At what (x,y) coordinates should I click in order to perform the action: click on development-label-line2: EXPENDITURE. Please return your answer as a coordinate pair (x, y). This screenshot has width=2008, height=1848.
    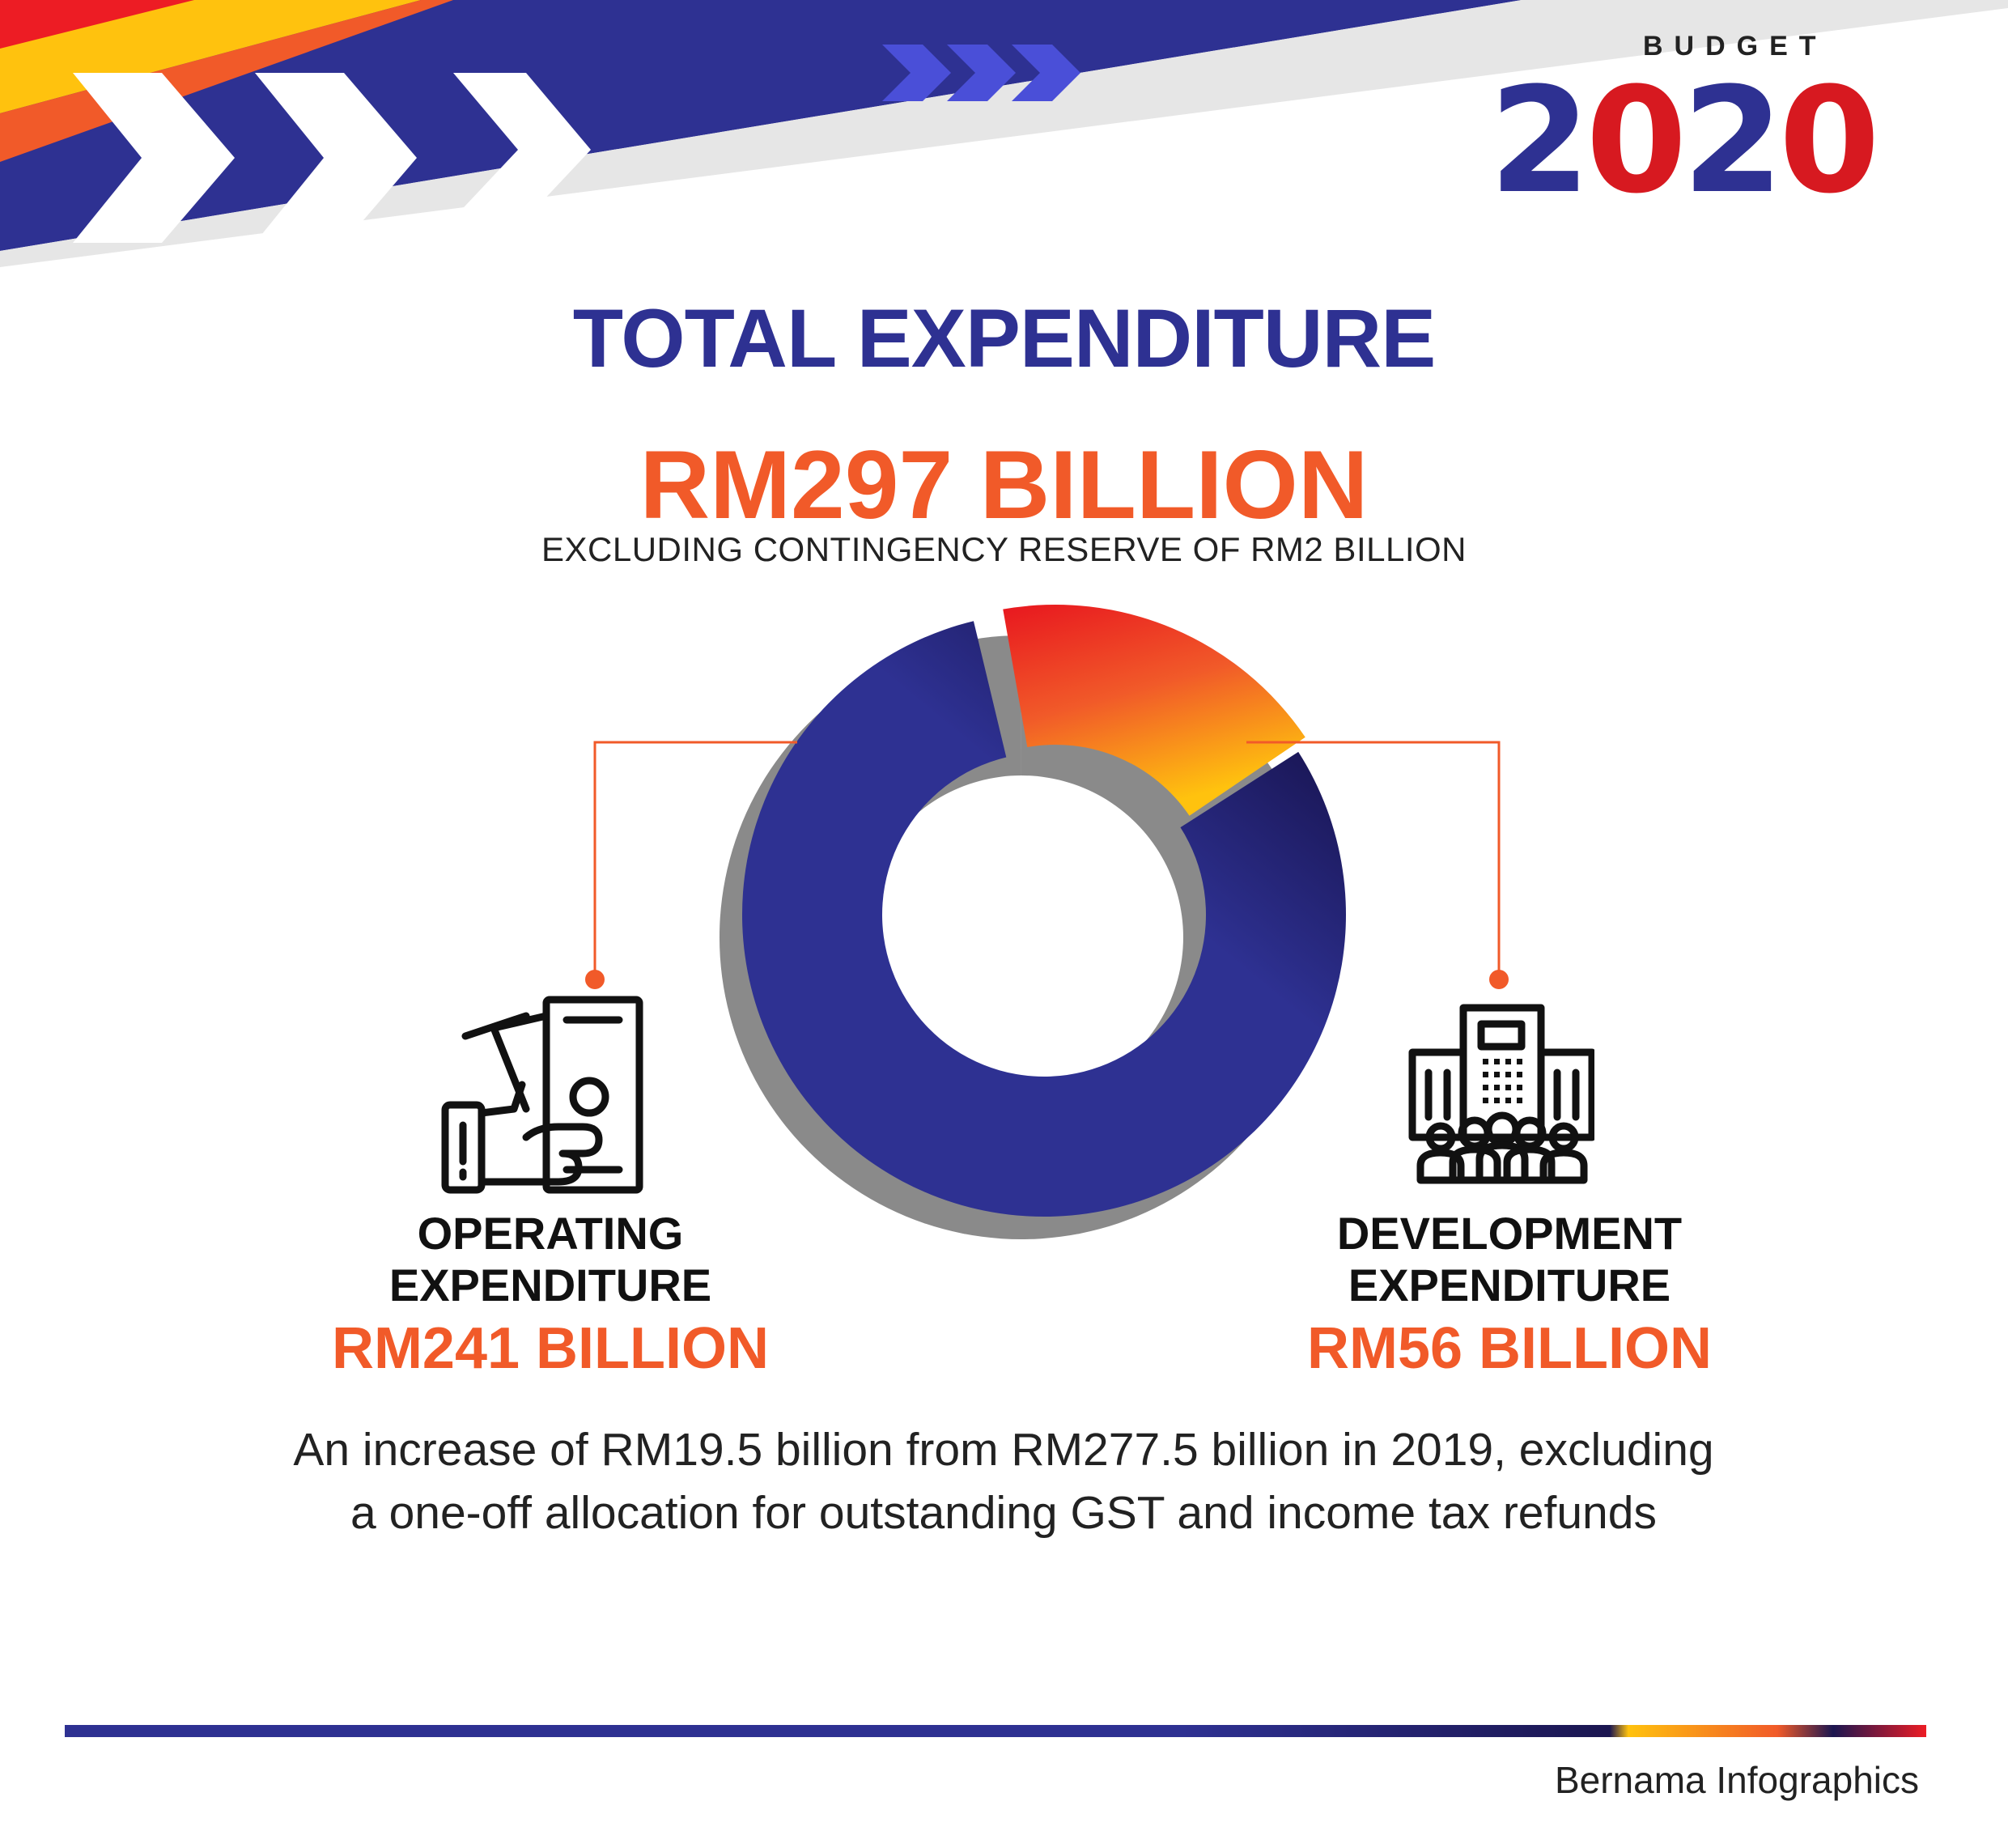
    Looking at the image, I should click on (1509, 1286).